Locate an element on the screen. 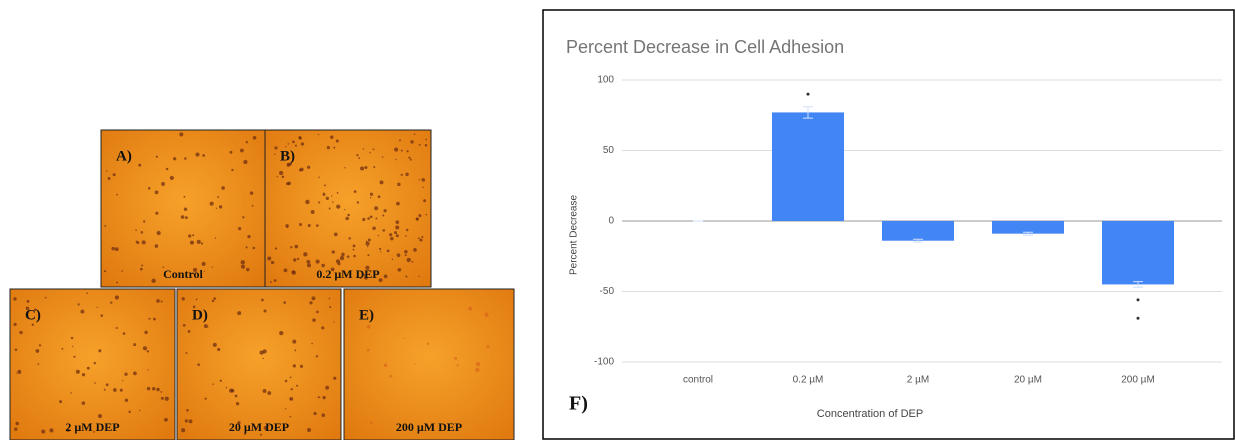 The image size is (1235, 445). y-axis-label: Percent Decrease is located at coordinates (574, 235).